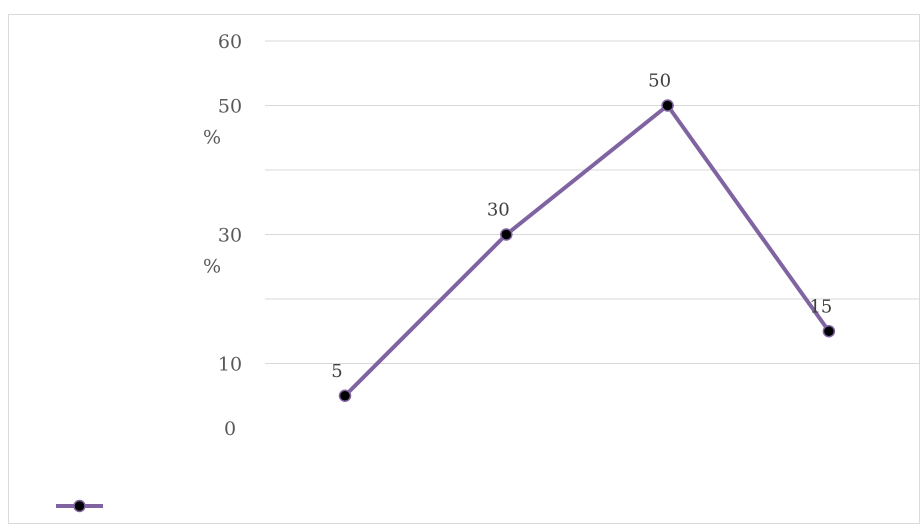 The width and height of the screenshot is (924, 527). I want to click on data-label: 50, so click(659, 81).